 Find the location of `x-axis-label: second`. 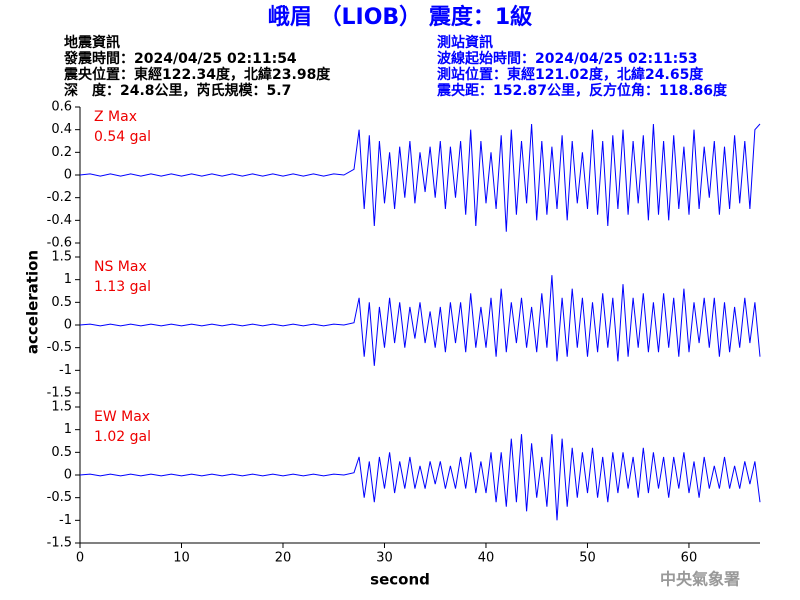

x-axis-label: second is located at coordinates (400, 580).